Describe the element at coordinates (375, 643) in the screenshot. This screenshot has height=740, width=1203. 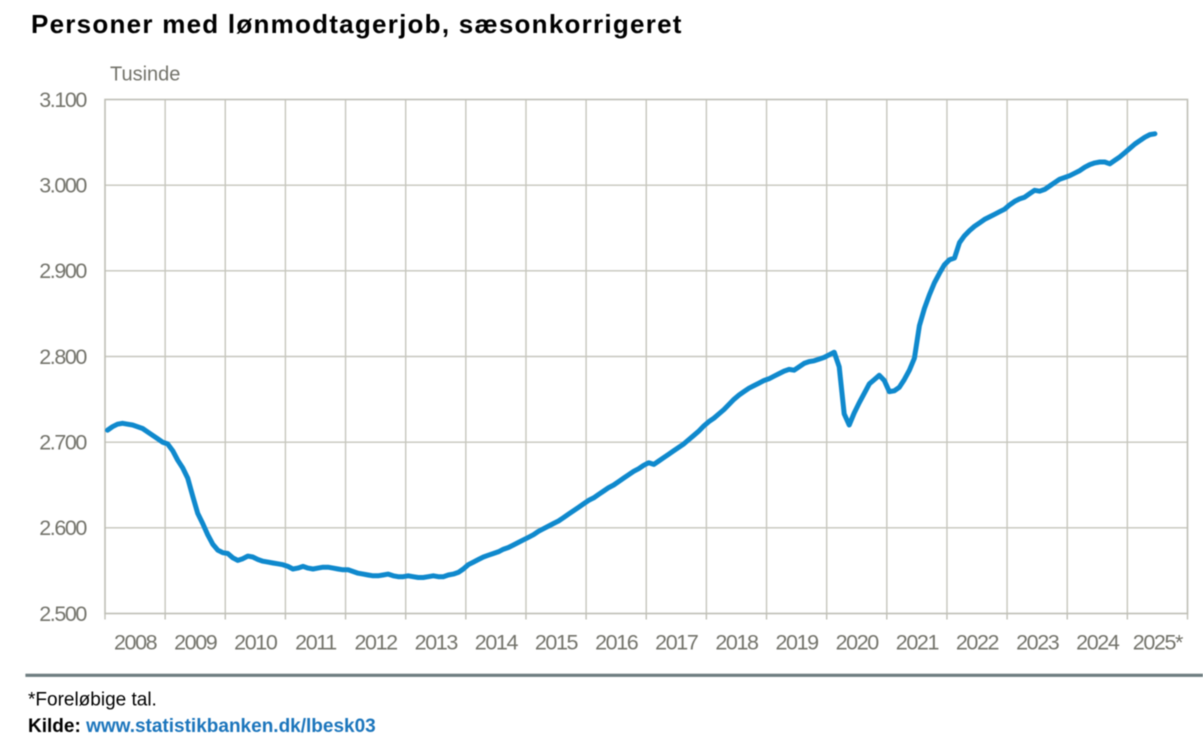
I see `svg-text: 2012` at that location.